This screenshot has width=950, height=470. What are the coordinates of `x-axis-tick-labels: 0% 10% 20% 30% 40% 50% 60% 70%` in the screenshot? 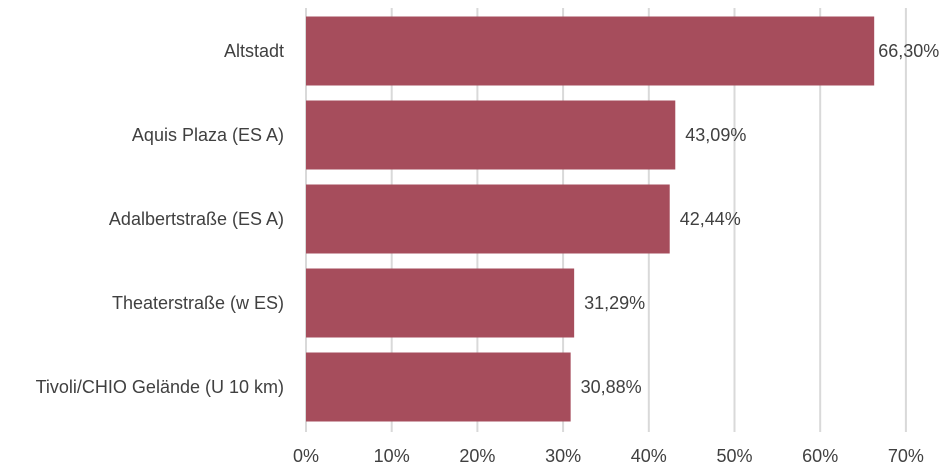 It's located at (608, 456).